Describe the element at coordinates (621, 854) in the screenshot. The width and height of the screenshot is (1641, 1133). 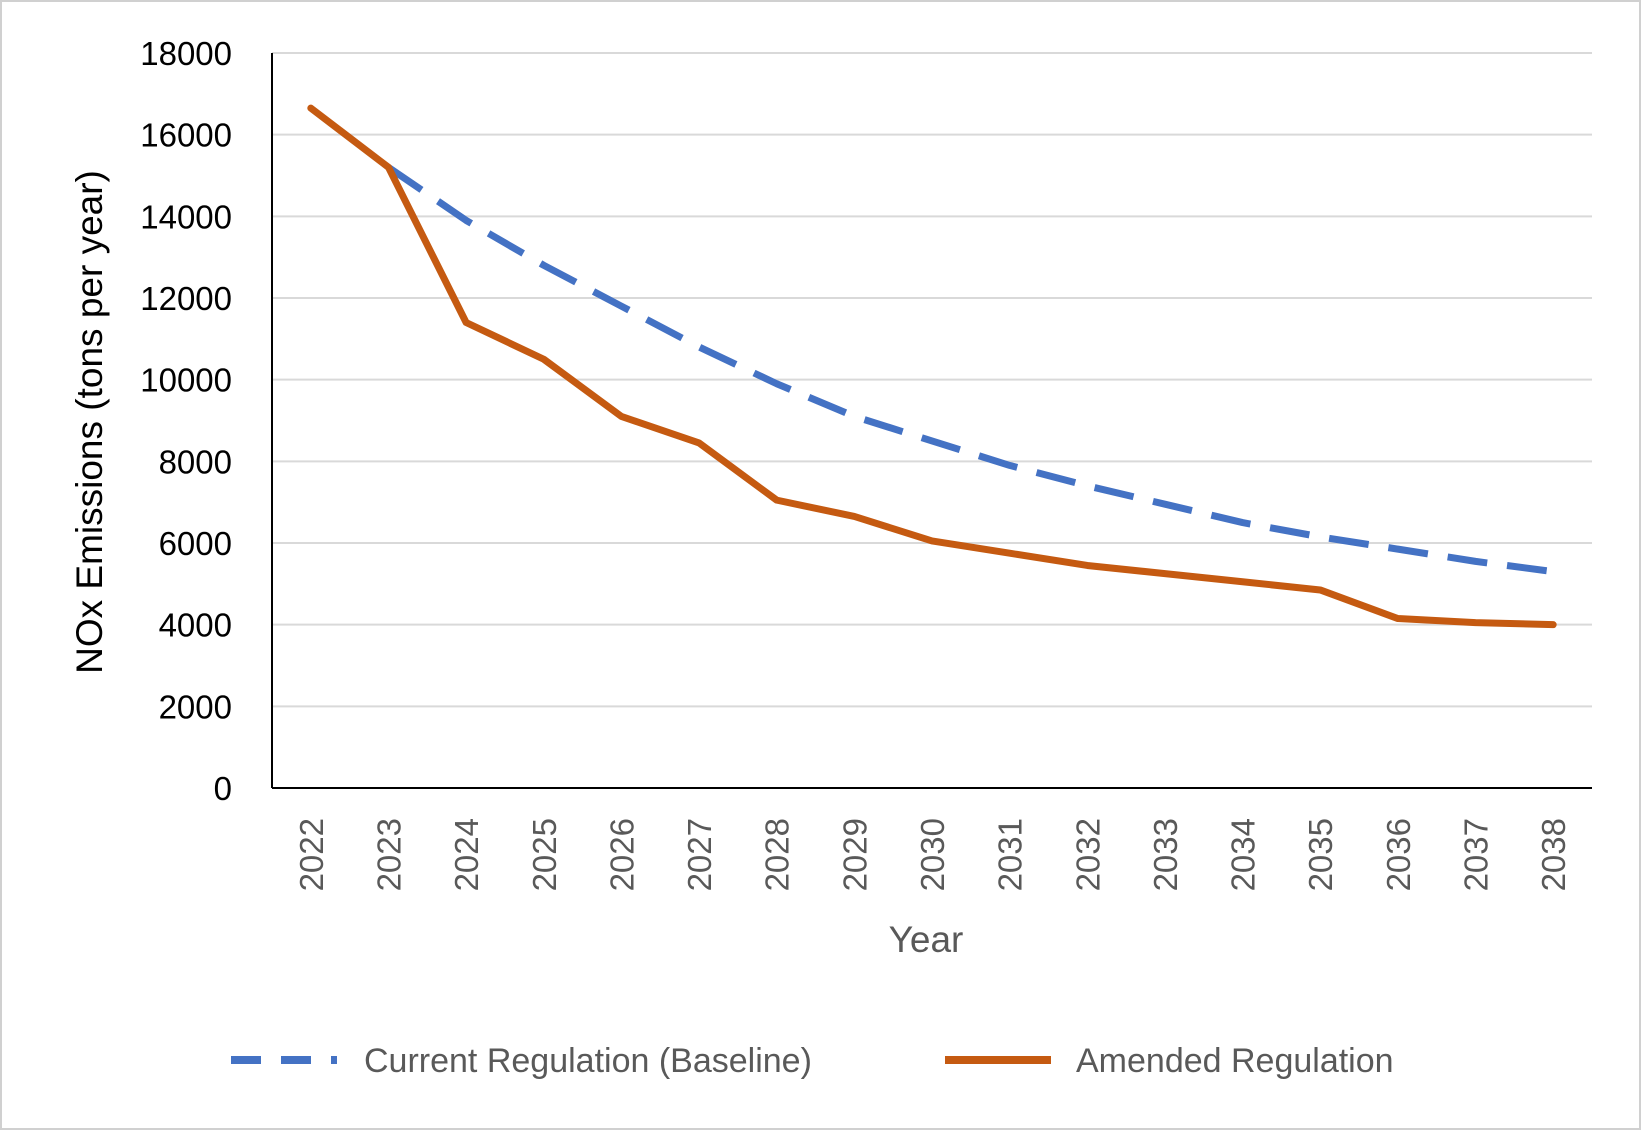
I see `x-tick-label: 2026` at that location.